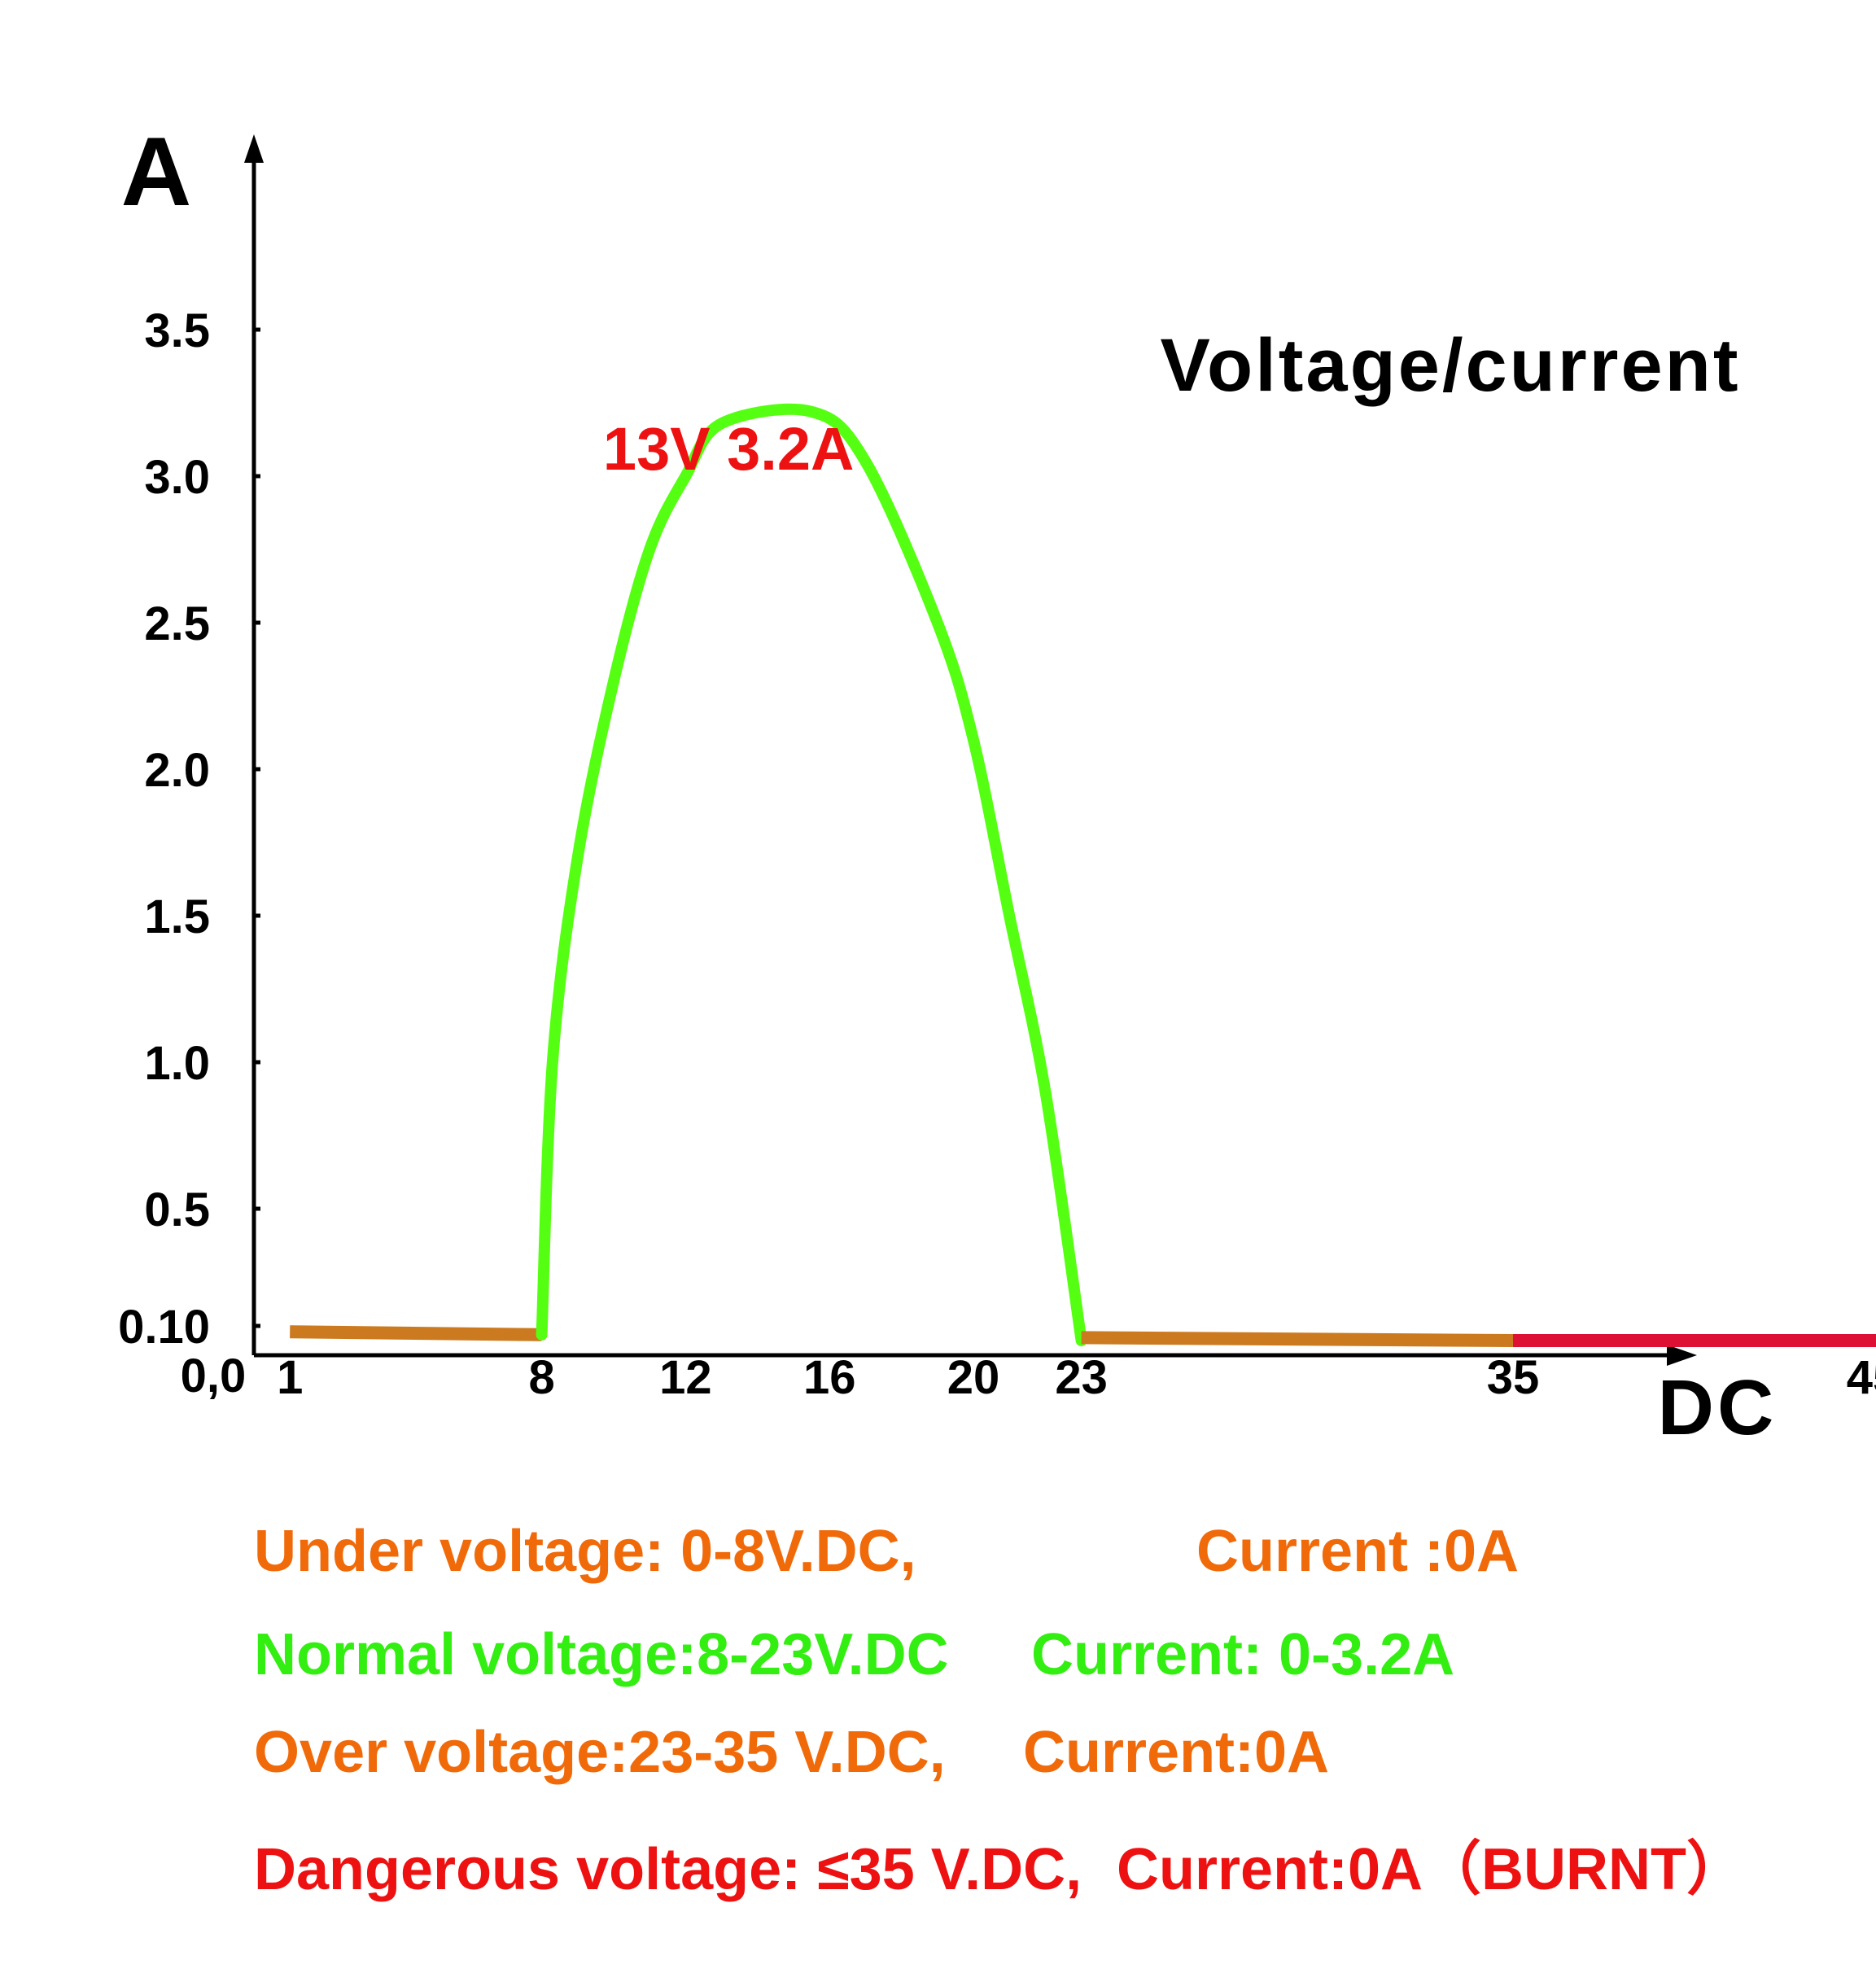 The image size is (1876, 1973). What do you see at coordinates (541, 1377) in the screenshot?
I see `x-tick-label: 8` at bounding box center [541, 1377].